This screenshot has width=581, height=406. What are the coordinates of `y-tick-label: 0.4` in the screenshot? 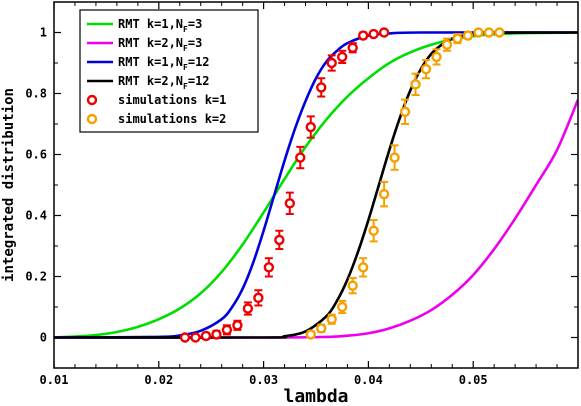 It's located at (36, 216).